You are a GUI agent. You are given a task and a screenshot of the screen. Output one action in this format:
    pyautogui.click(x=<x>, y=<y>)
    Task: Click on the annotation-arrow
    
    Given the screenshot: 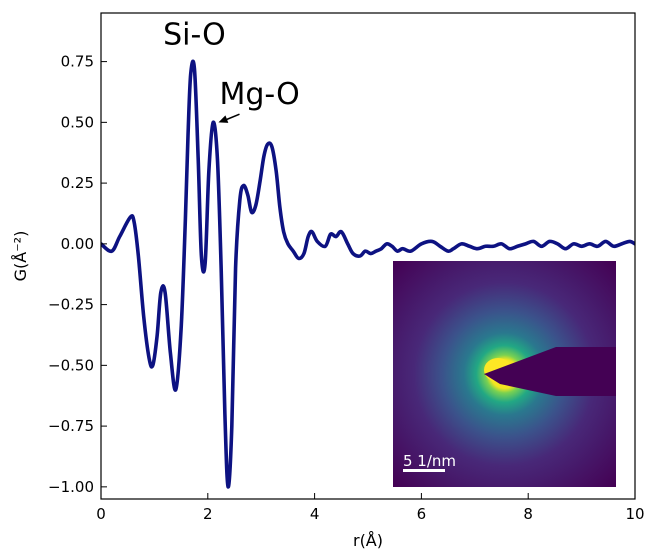 What is the action you would take?
    pyautogui.click(x=232, y=117)
    